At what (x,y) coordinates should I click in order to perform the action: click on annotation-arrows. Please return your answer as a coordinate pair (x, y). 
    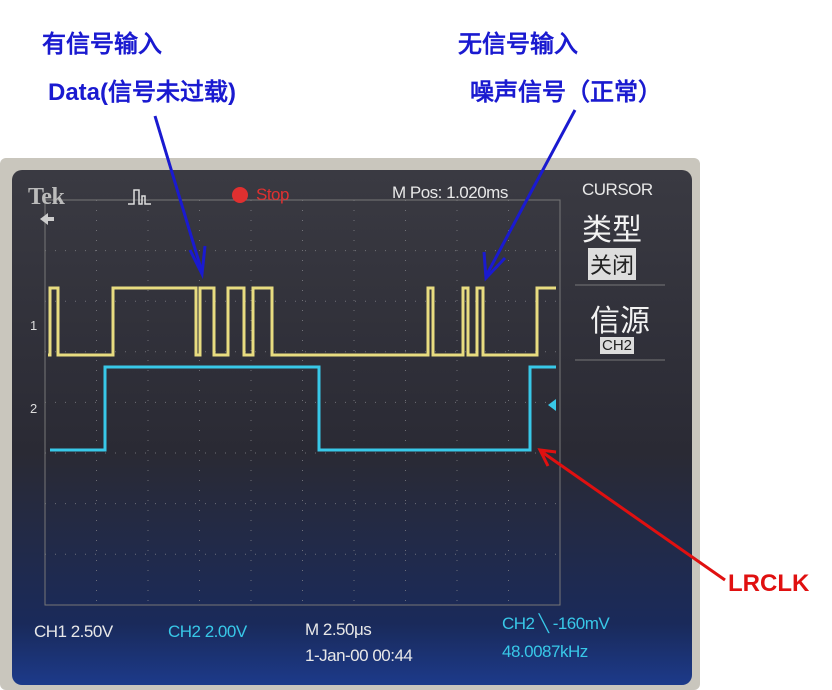
    Looking at the image, I should click on (365, 195).